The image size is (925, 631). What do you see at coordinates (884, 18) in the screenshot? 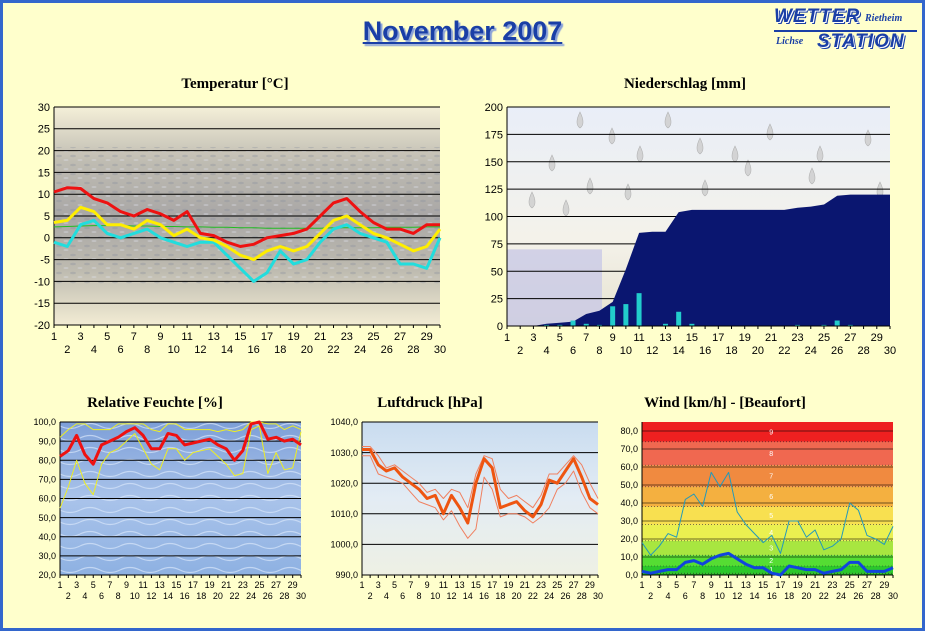
I see `logo-word1-sub: Rietheim` at bounding box center [884, 18].